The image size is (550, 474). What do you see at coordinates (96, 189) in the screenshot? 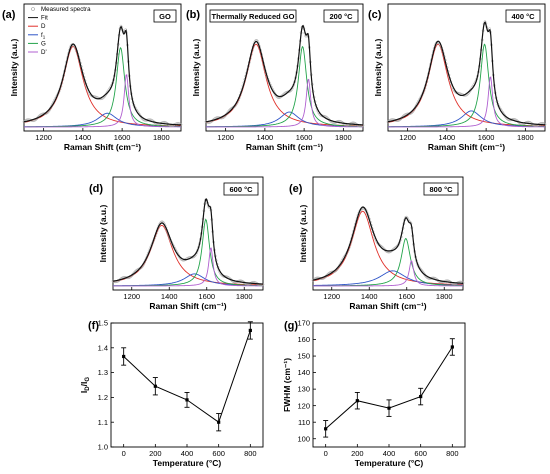
I see `panel-label: (d)` at bounding box center [96, 189].